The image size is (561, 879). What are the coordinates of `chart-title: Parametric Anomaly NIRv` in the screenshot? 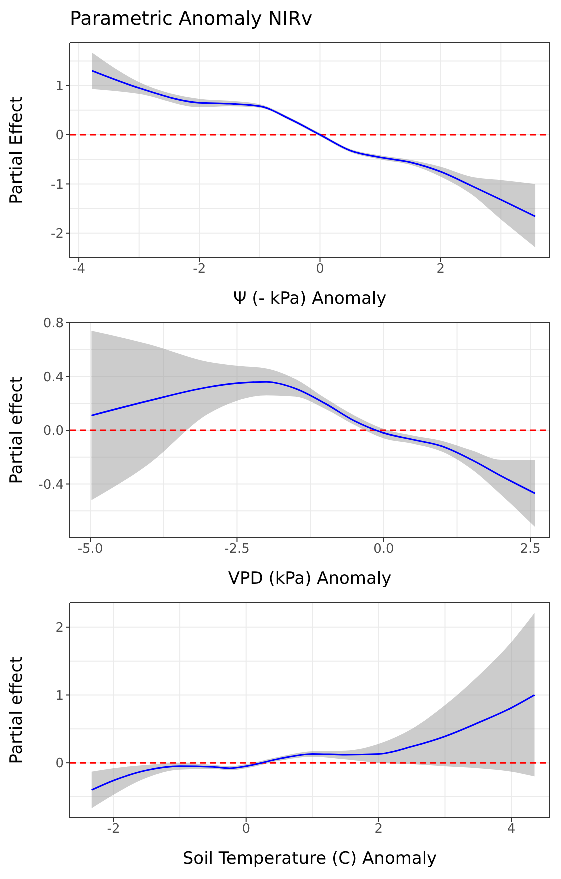 It's located at (192, 20).